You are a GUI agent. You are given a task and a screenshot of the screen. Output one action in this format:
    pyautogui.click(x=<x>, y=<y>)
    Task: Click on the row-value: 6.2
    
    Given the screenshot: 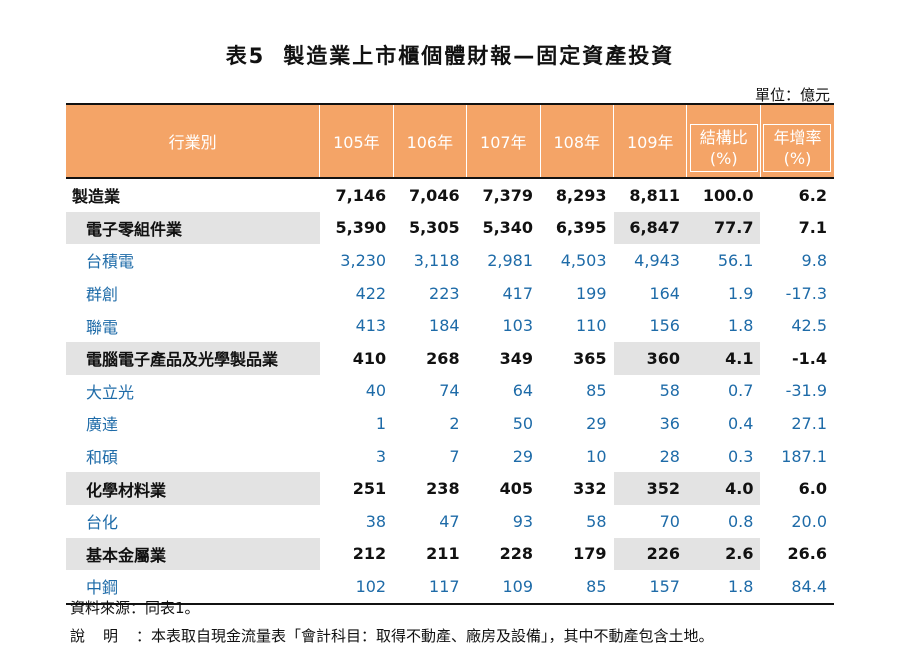 What is the action you would take?
    pyautogui.click(x=812, y=195)
    